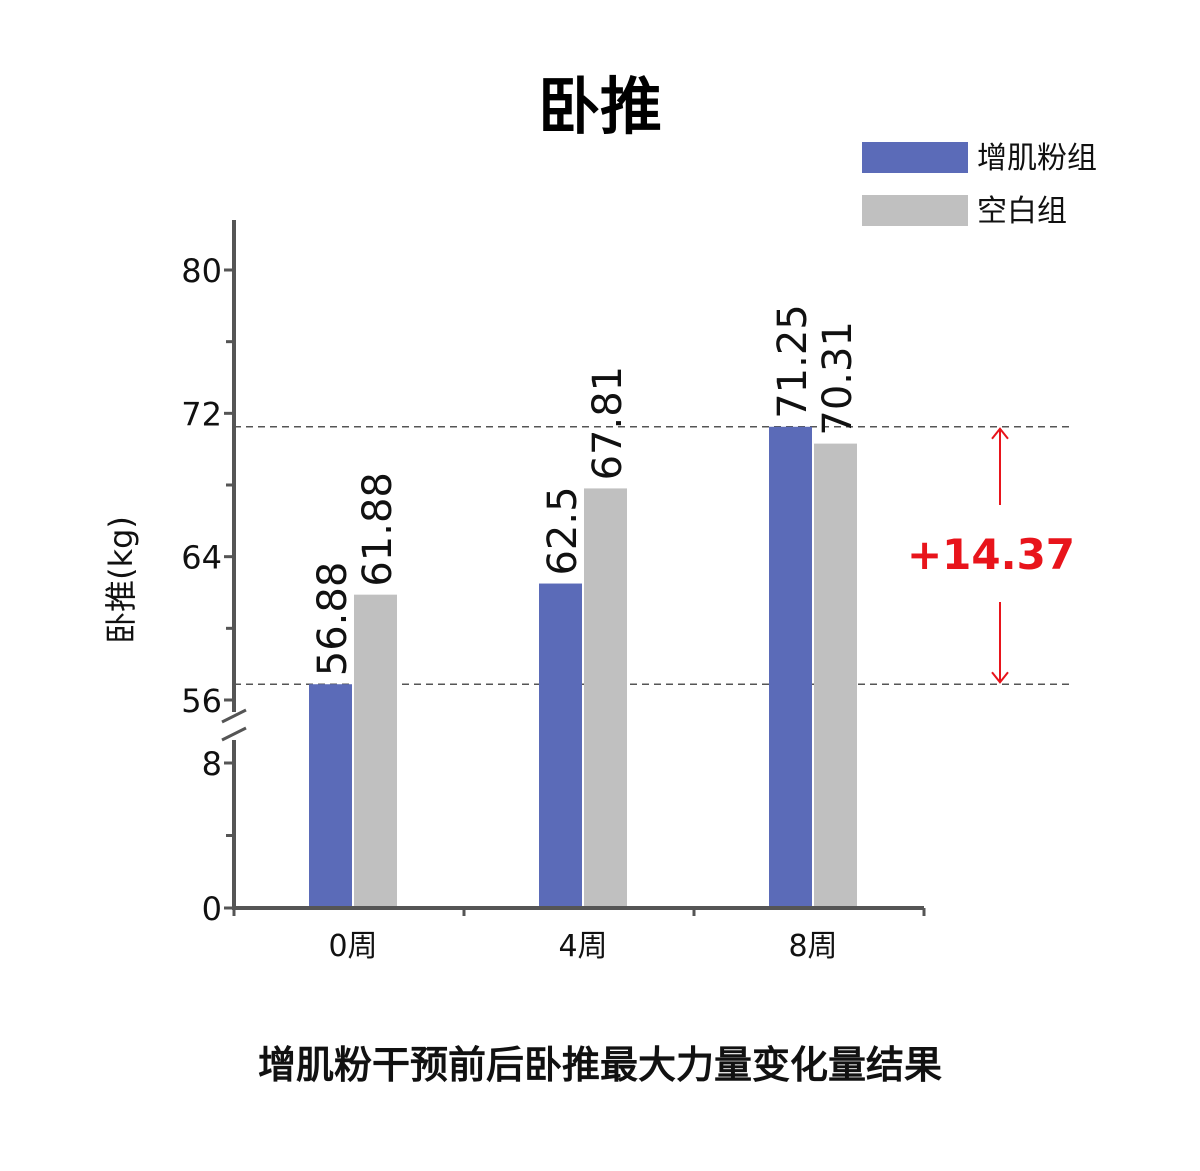 This screenshot has width=1200, height=1171. What do you see at coordinates (915, 157) in the screenshot?
I see `legend-swatch-blue` at bounding box center [915, 157].